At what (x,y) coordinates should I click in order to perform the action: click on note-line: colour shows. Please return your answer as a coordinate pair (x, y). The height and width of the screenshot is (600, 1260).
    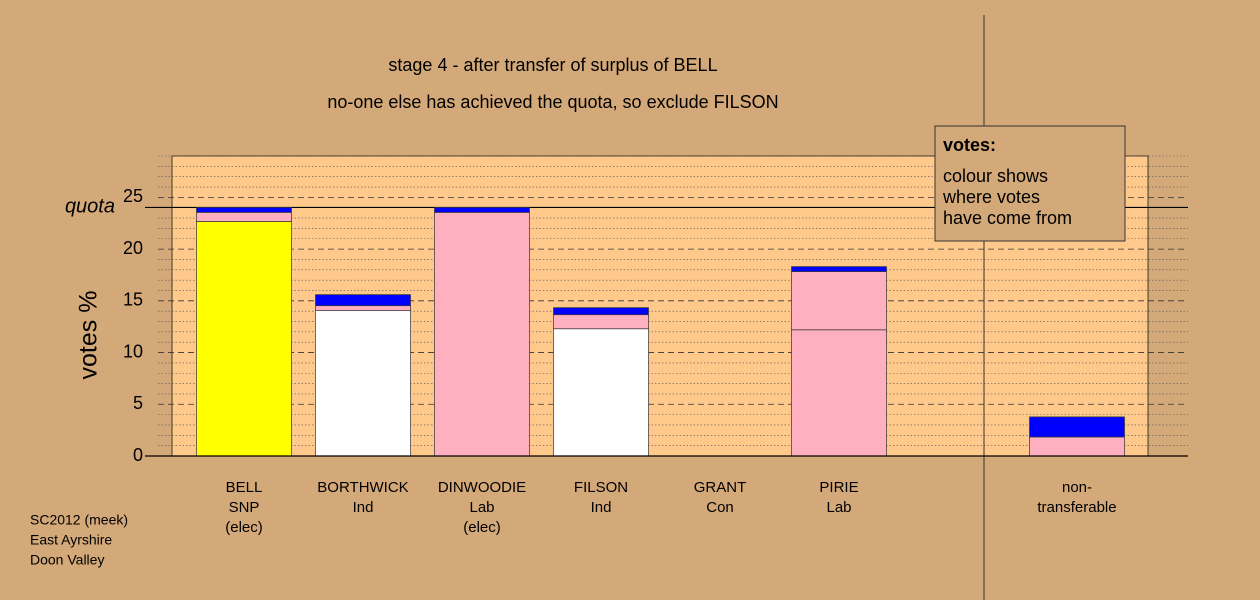
    Looking at the image, I should click on (995, 176).